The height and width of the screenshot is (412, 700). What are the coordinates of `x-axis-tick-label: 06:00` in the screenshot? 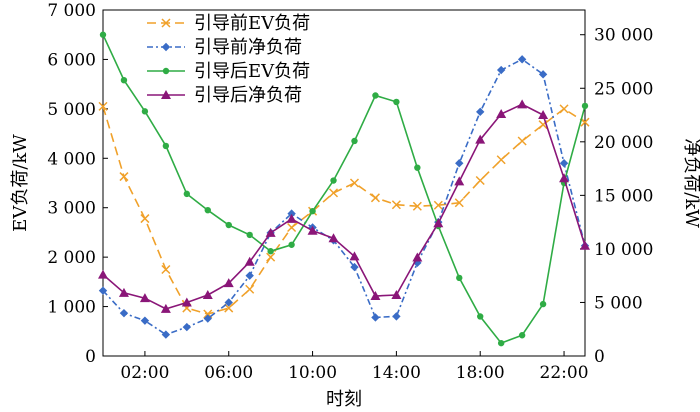 It's located at (228, 373).